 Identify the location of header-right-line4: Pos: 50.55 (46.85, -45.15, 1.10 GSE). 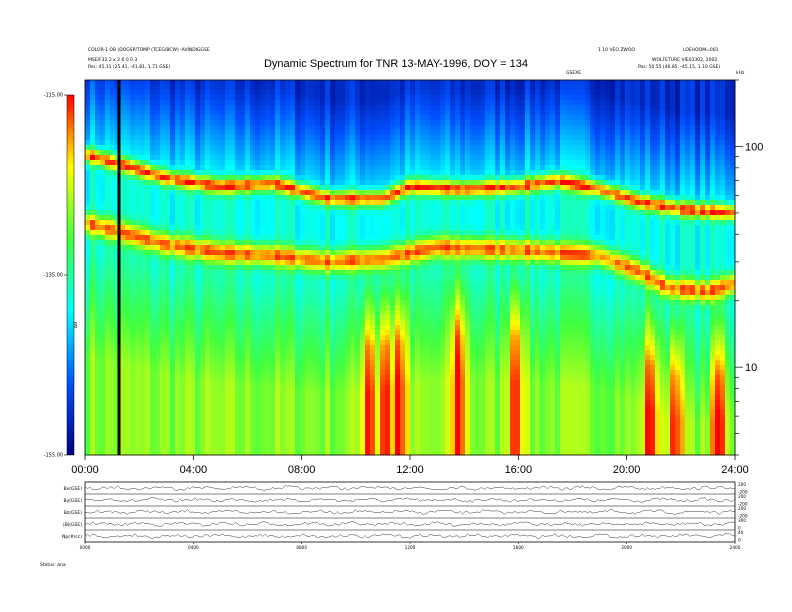
(679, 67).